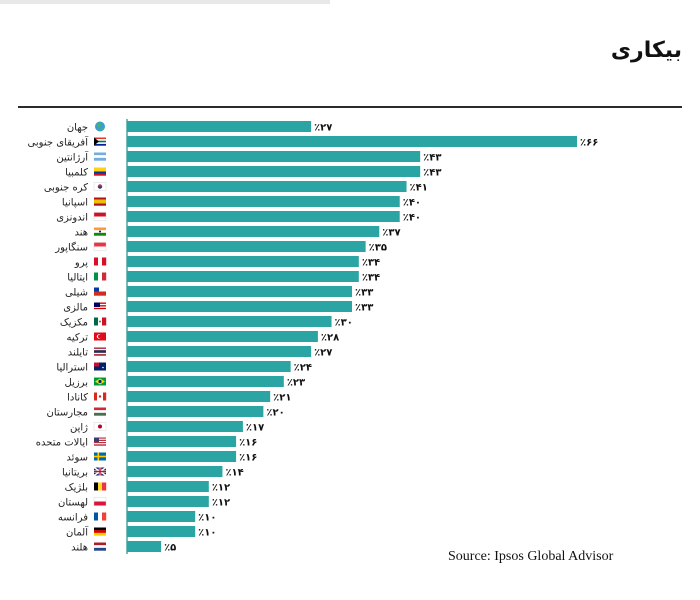  I want to click on value-label: ٪۴۰, so click(412, 218).